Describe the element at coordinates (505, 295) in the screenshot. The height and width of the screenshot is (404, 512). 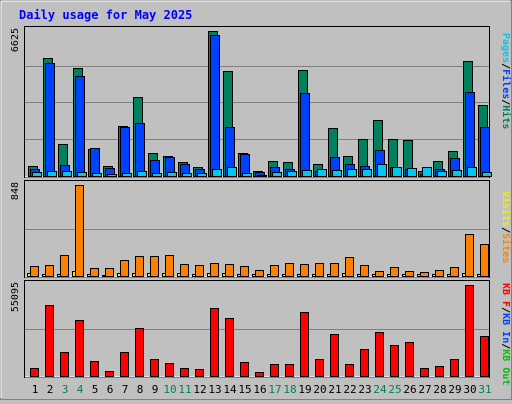
I see `legend-item: KB F` at that location.